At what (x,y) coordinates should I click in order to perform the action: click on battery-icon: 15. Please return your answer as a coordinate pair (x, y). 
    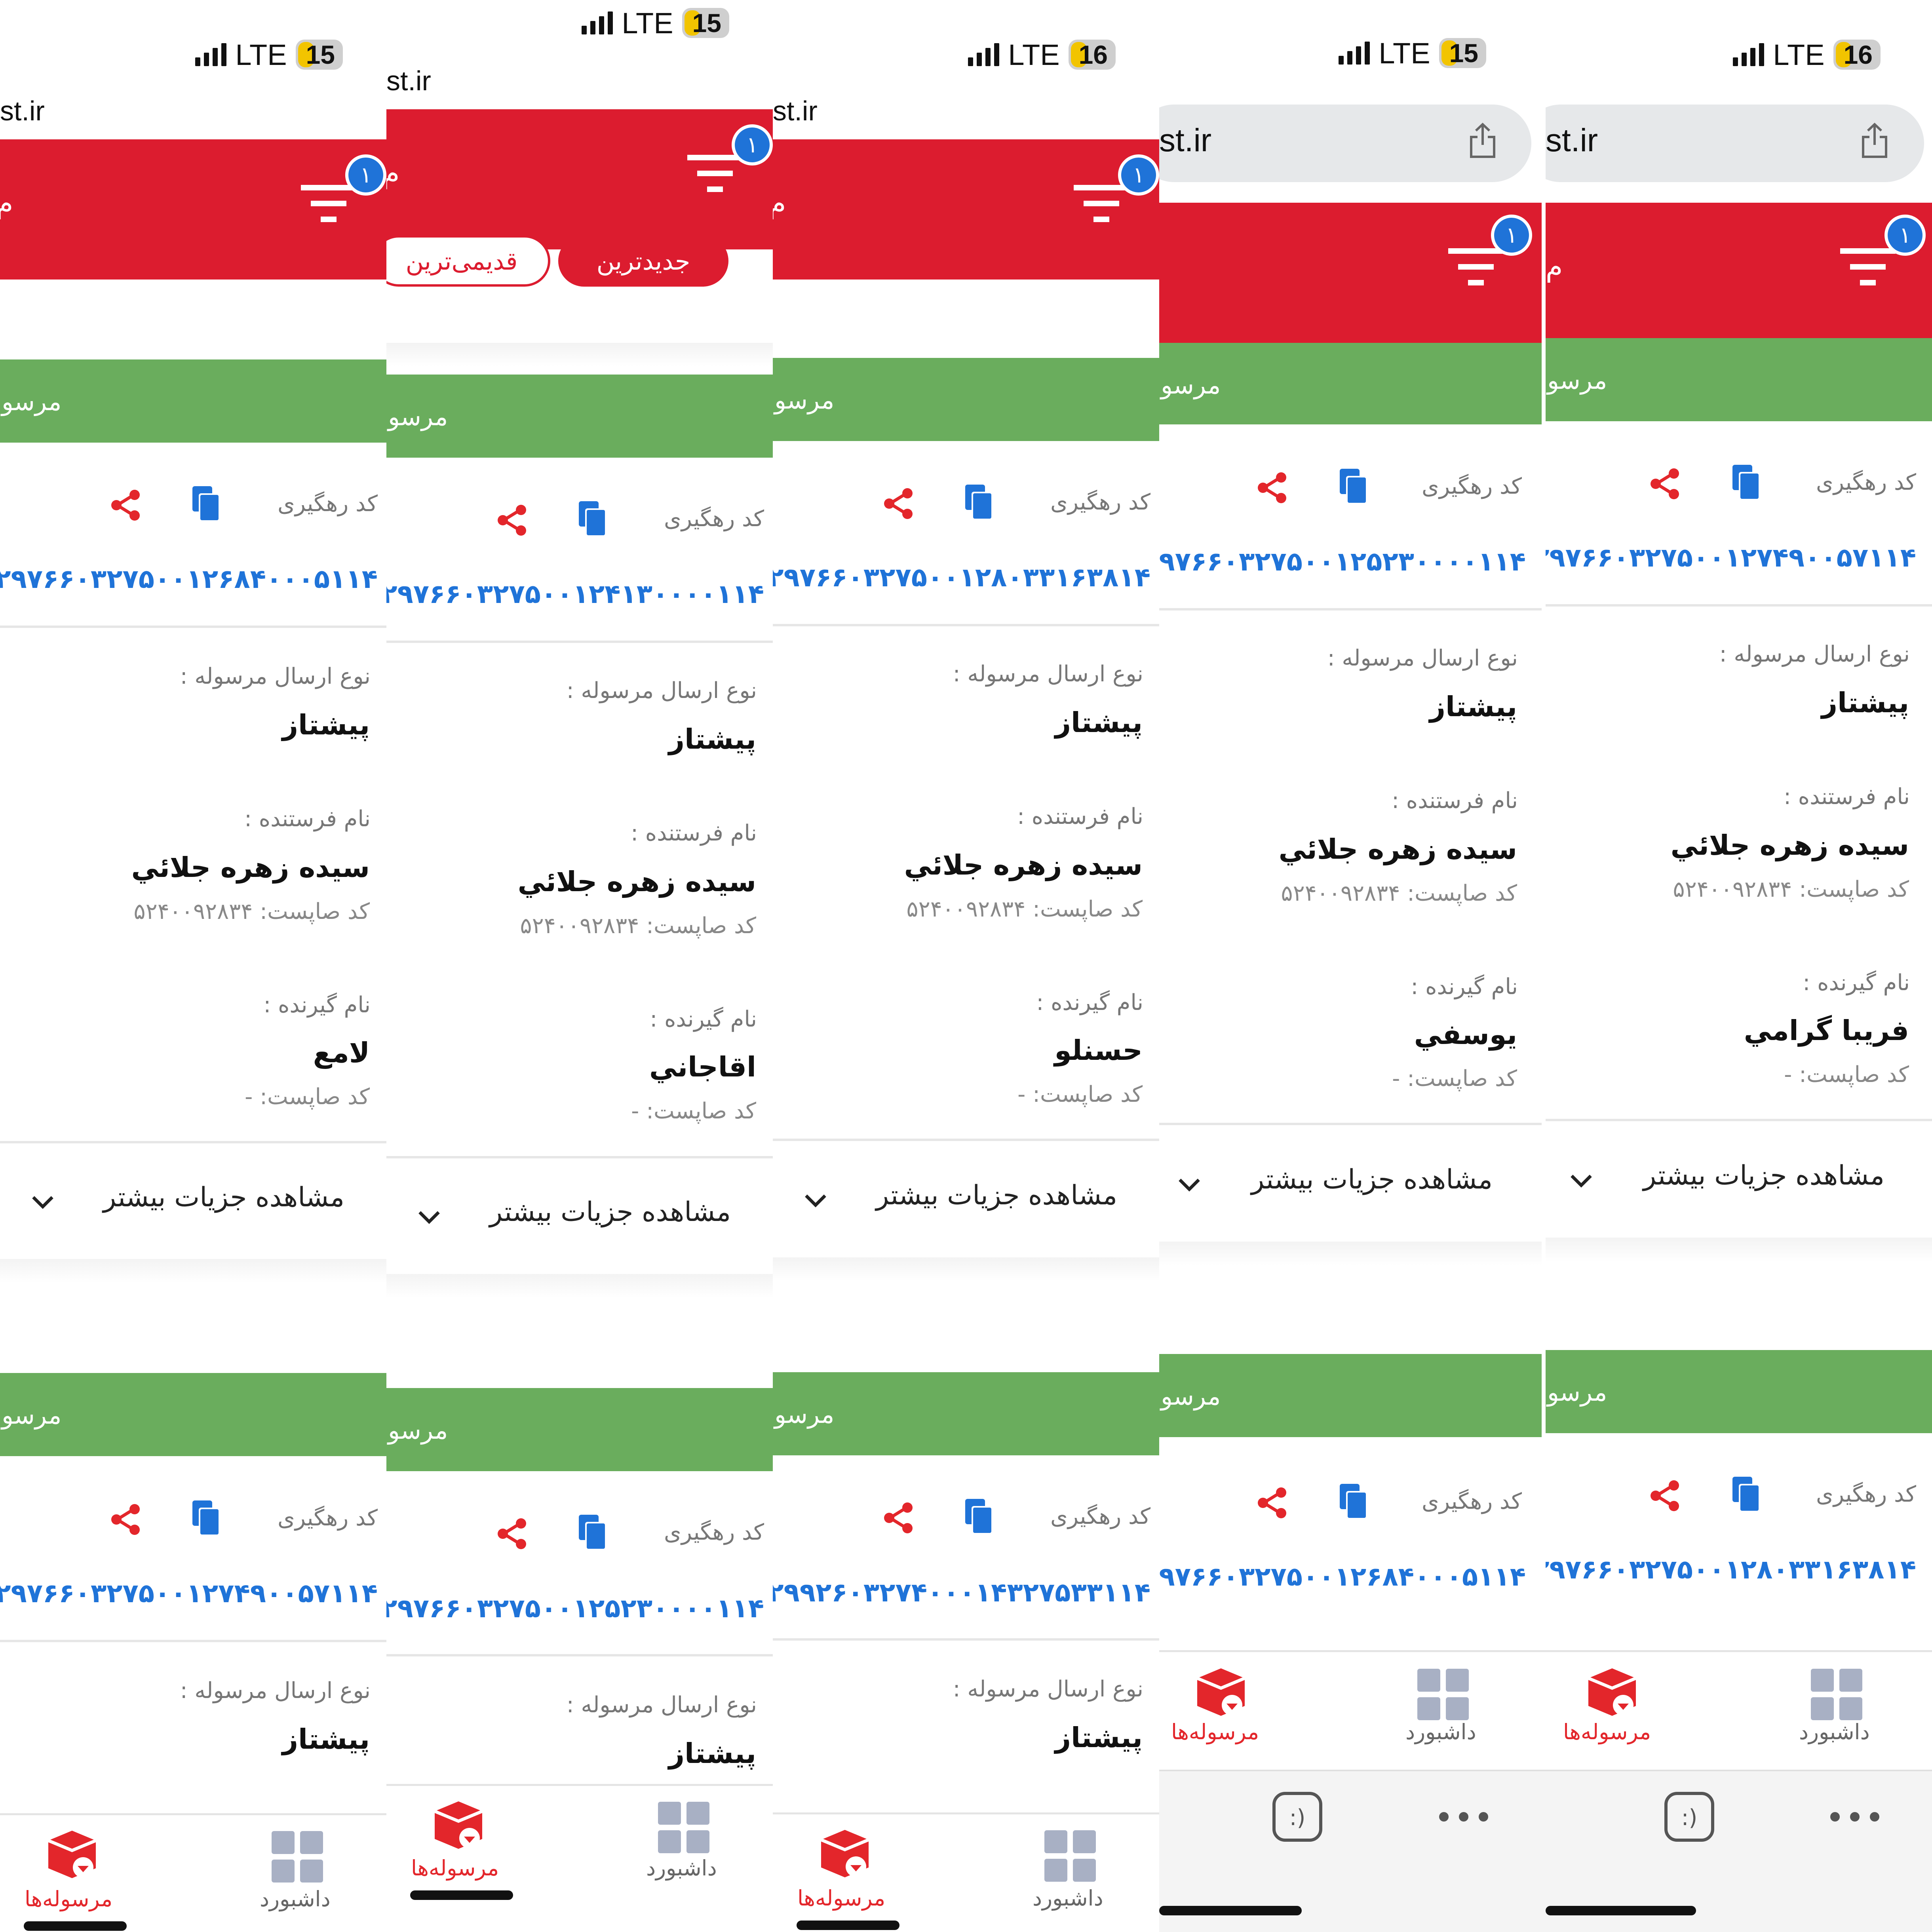
    Looking at the image, I should click on (319, 55).